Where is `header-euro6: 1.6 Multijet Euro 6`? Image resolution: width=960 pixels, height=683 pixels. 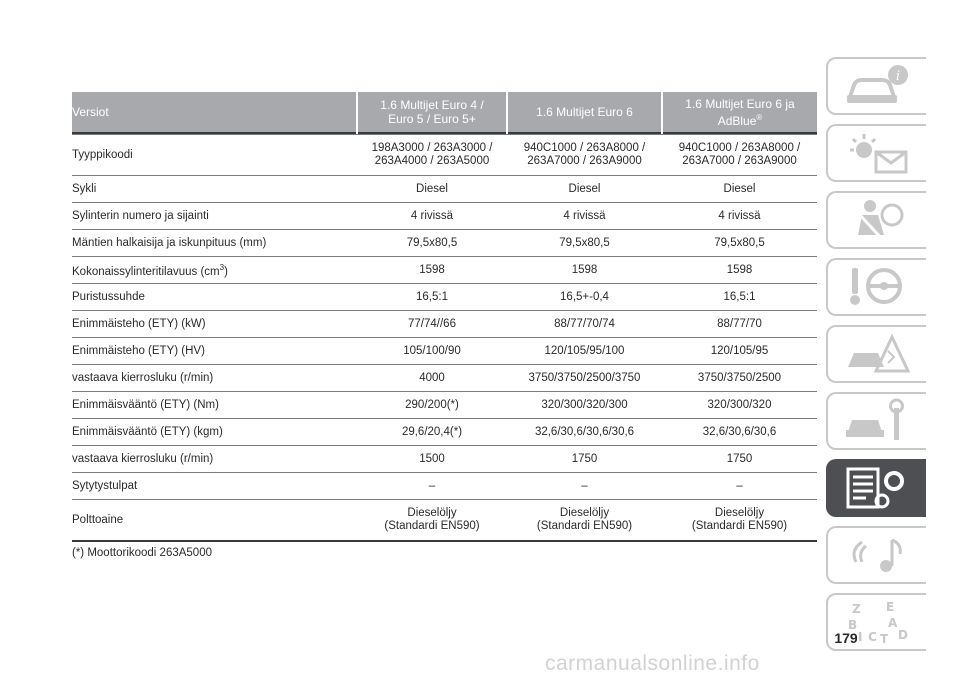 header-euro6: 1.6 Multijet Euro 6 is located at coordinates (584, 112).